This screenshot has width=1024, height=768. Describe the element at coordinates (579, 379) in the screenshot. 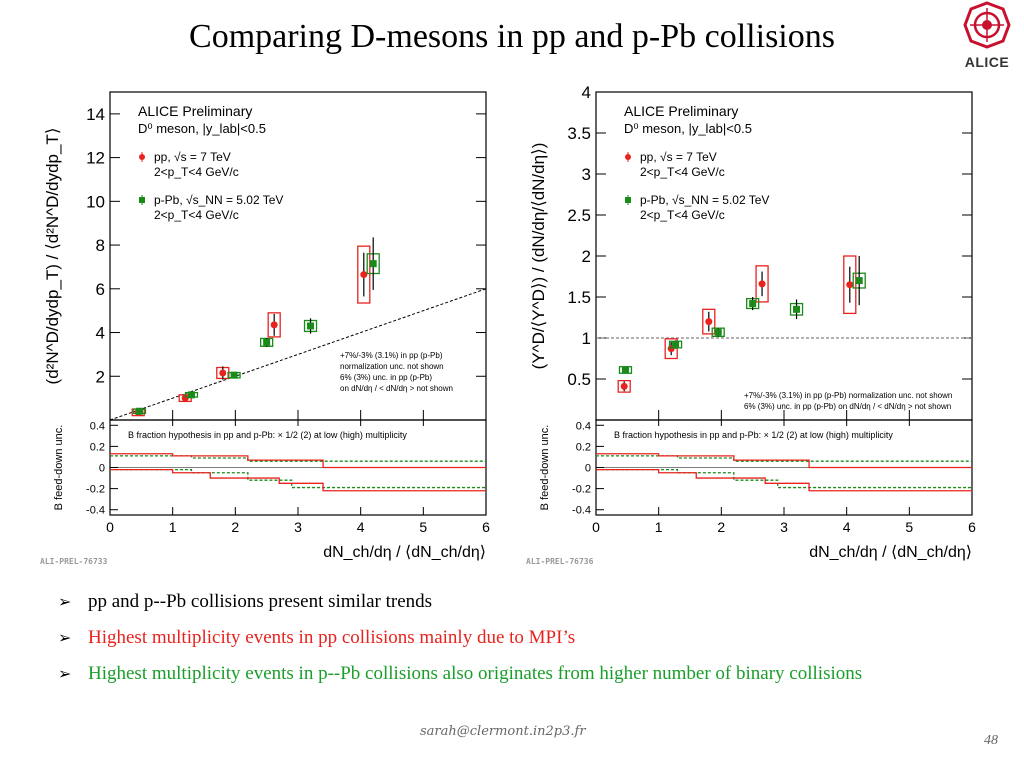

I see `y-tick-label: 0.5` at that location.